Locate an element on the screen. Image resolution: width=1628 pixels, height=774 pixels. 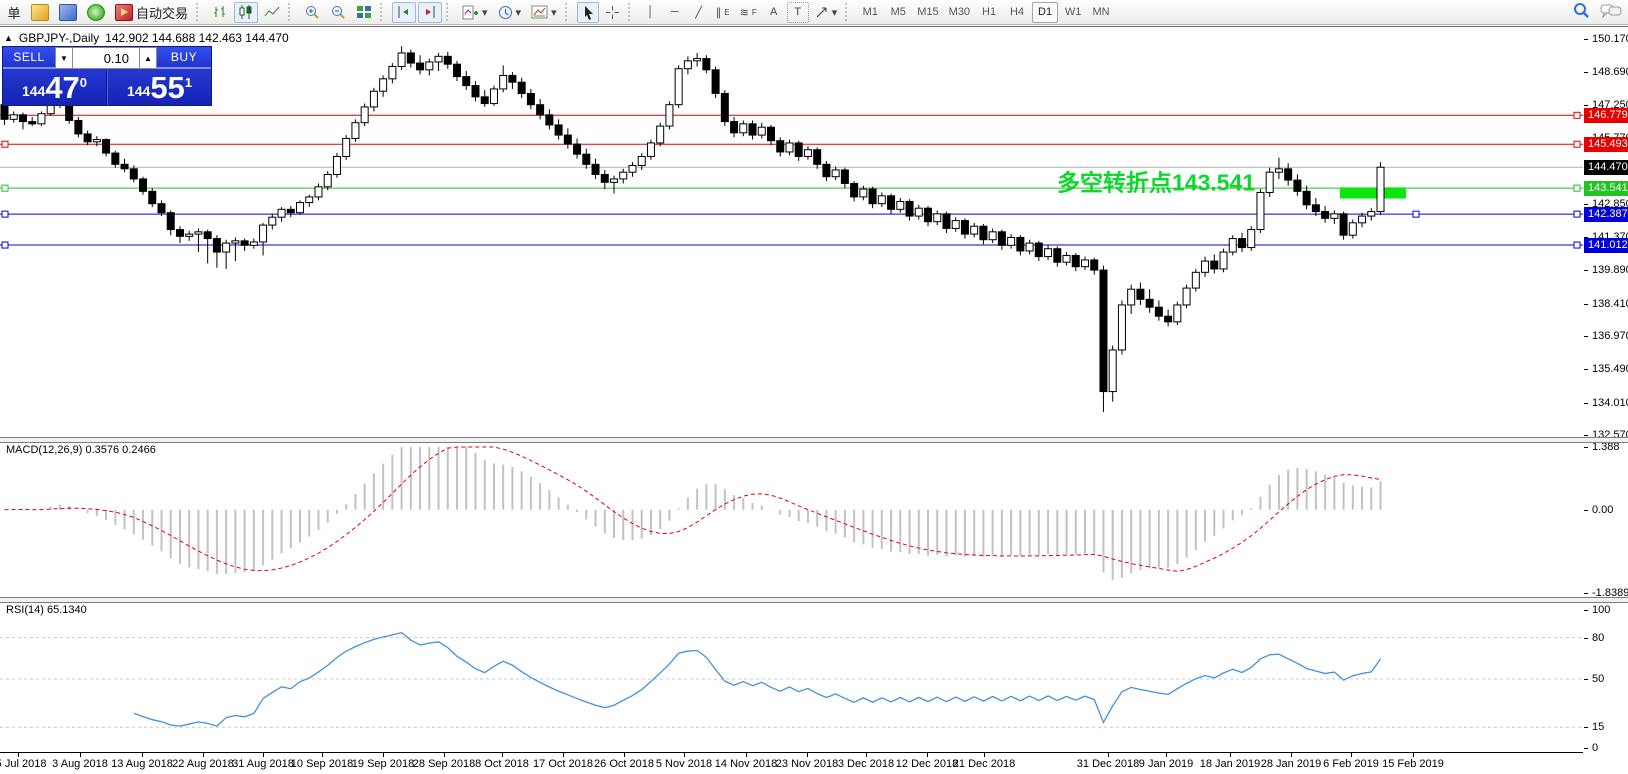
chart-shift-icon is located at coordinates (404, 12).